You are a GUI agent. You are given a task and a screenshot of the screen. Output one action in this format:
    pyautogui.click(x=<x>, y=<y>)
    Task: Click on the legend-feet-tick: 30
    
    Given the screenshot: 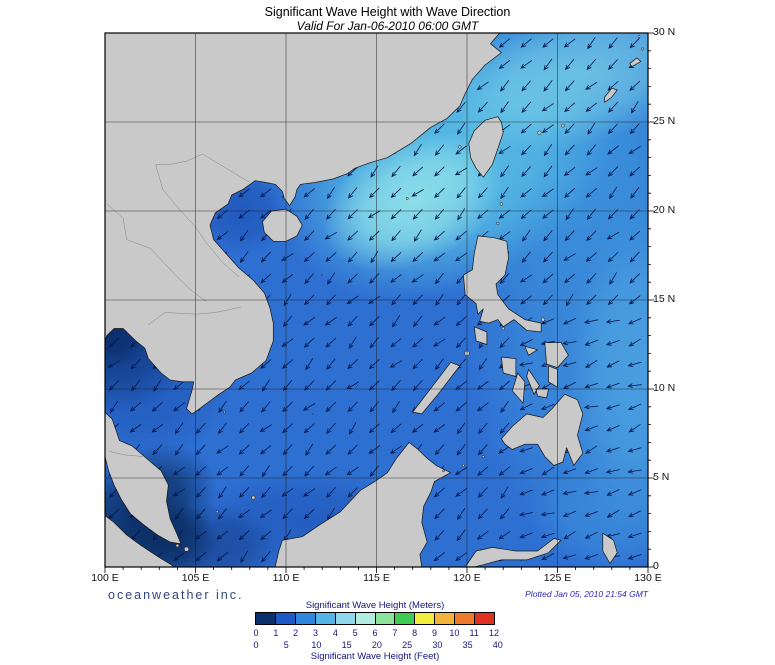 What is the action you would take?
    pyautogui.click(x=437, y=645)
    